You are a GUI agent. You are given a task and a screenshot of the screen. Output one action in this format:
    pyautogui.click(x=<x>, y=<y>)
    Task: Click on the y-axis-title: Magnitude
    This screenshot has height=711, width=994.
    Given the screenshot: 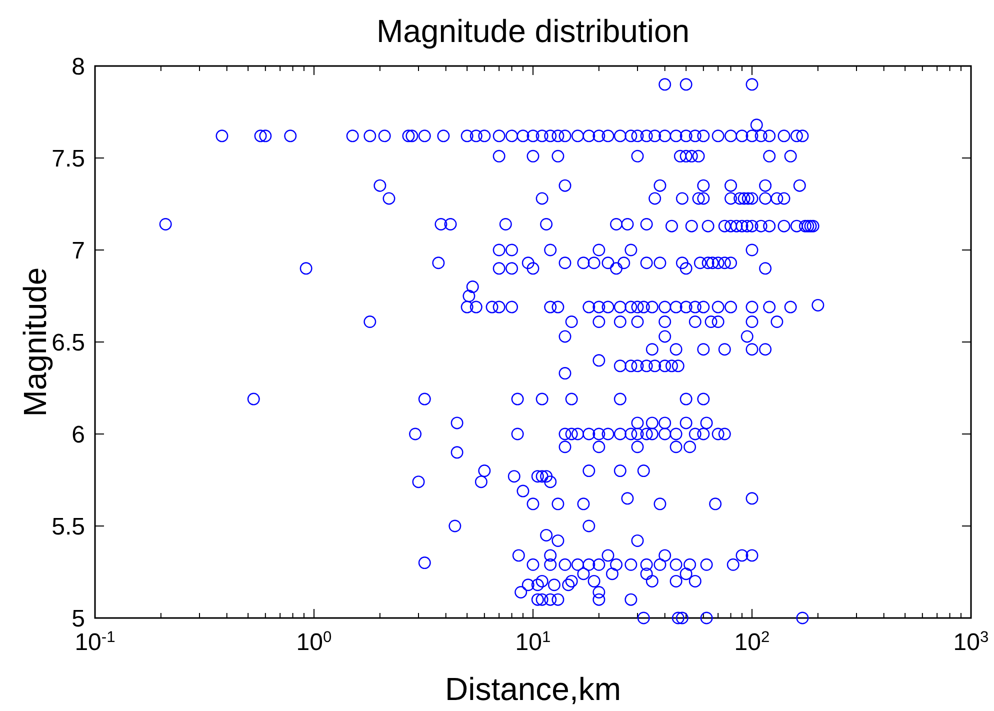 What is the action you would take?
    pyautogui.click(x=35, y=342)
    